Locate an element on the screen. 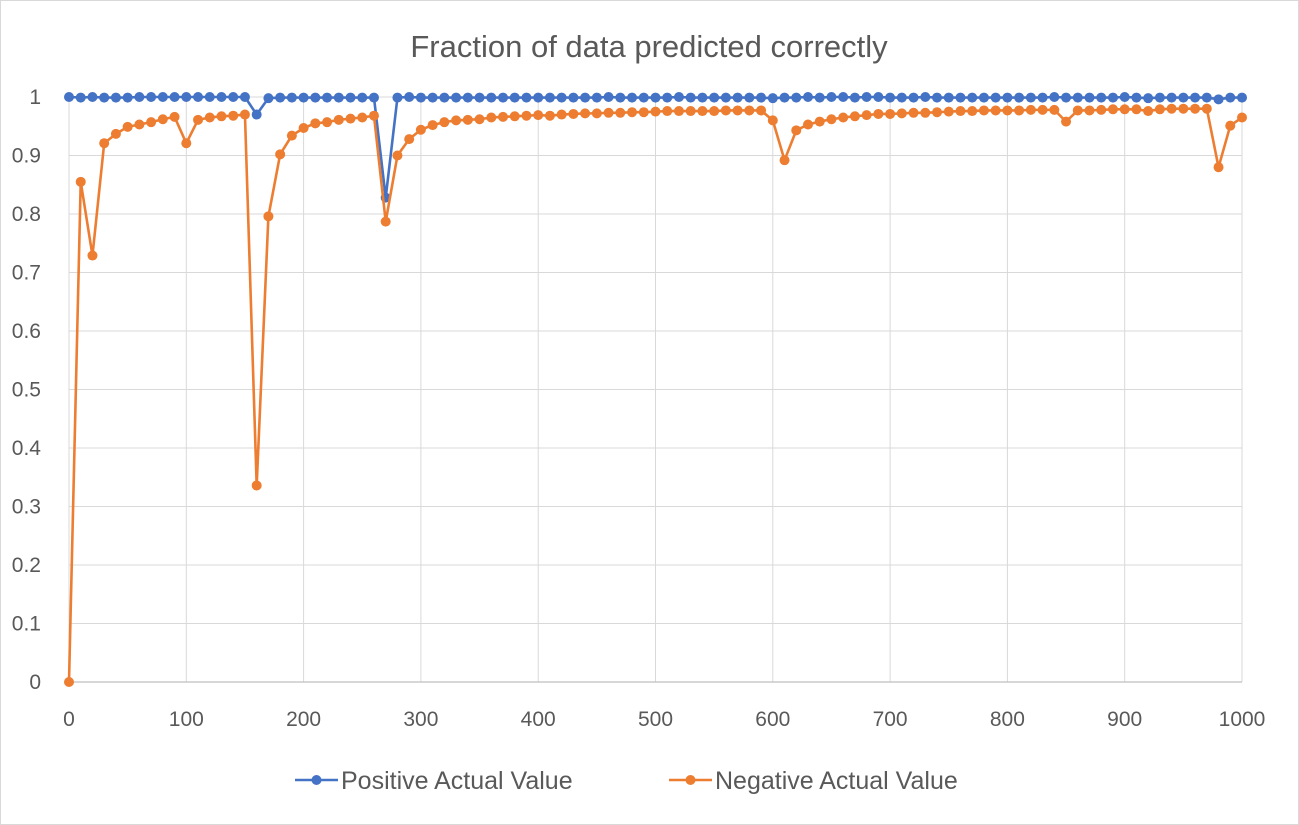  y-tick-label: 0.6 is located at coordinates (26, 331).